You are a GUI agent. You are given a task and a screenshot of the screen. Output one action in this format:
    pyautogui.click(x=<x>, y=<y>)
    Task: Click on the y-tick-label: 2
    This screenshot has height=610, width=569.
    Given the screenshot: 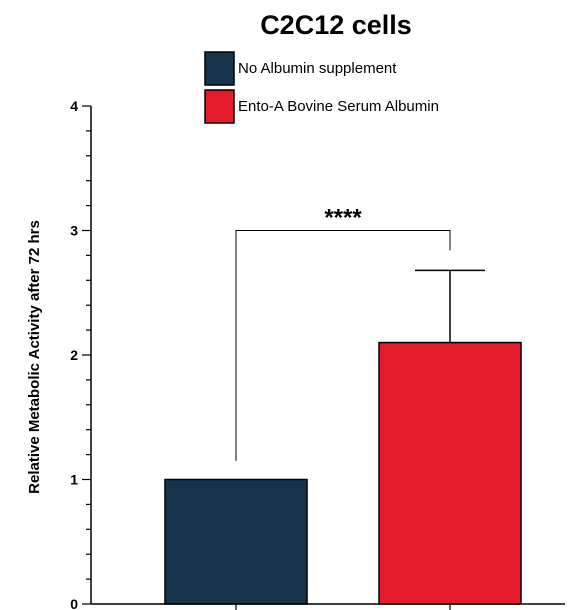 What is the action you would take?
    pyautogui.click(x=74, y=355)
    